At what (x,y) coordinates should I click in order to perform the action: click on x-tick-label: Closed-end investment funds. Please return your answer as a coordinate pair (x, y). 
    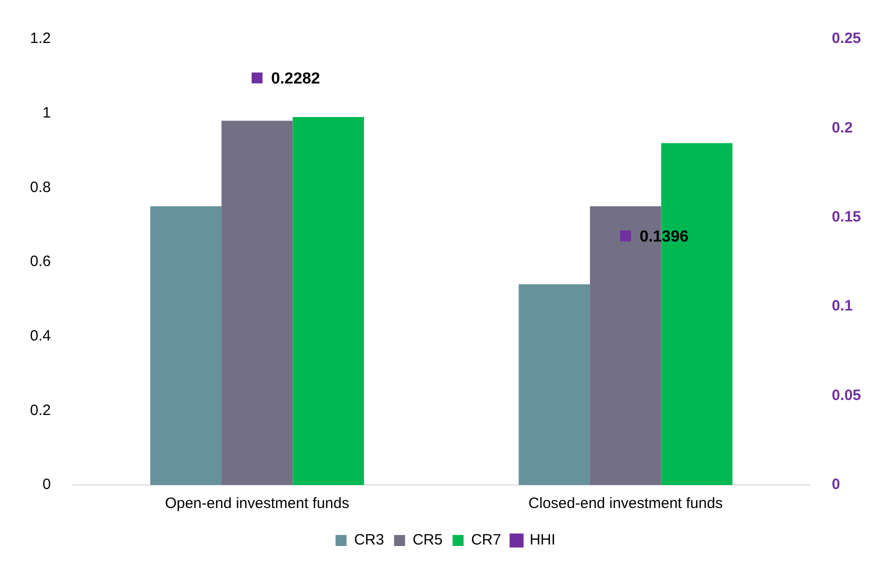
    Looking at the image, I should click on (625, 503).